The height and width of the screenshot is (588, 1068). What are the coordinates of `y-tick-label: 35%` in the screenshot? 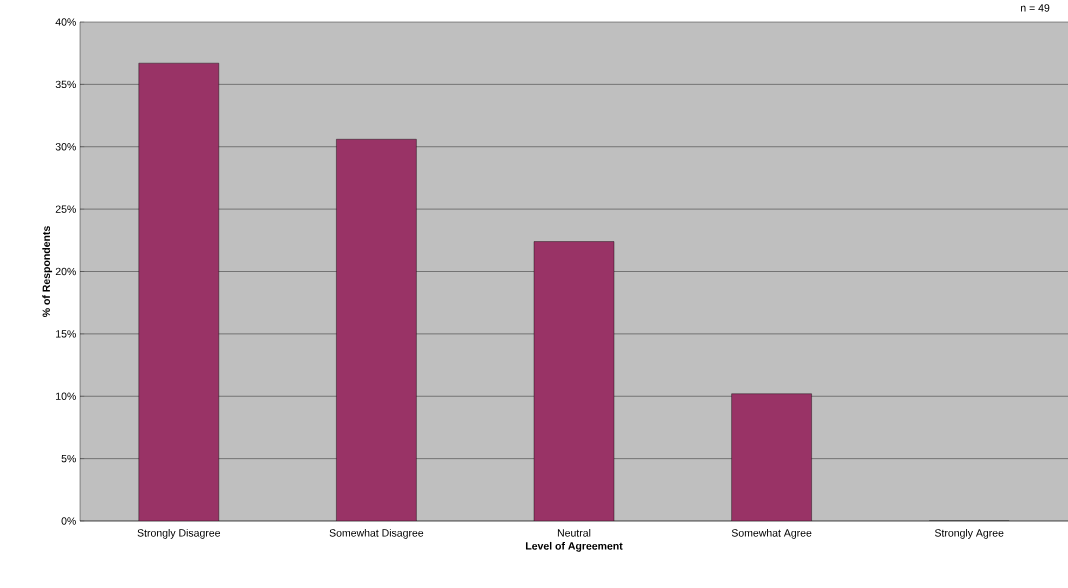 It's located at (65, 84).